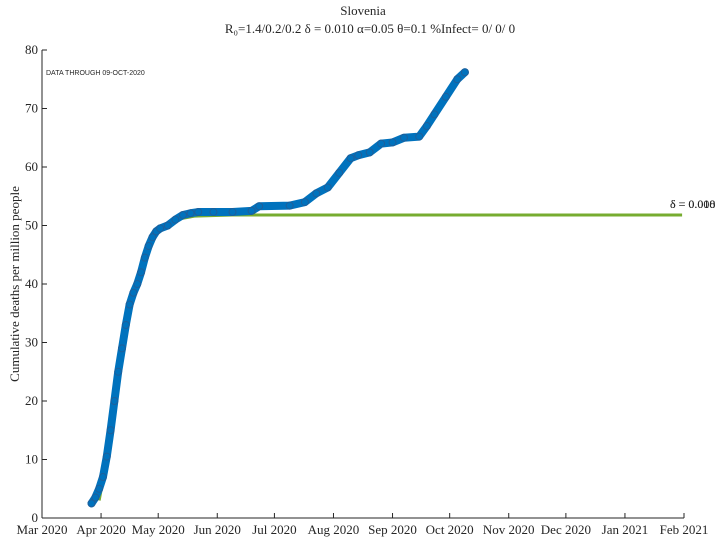  What do you see at coordinates (95, 73) in the screenshot?
I see `annotation: DATA THROUGH 09-OCT-2020` at bounding box center [95, 73].